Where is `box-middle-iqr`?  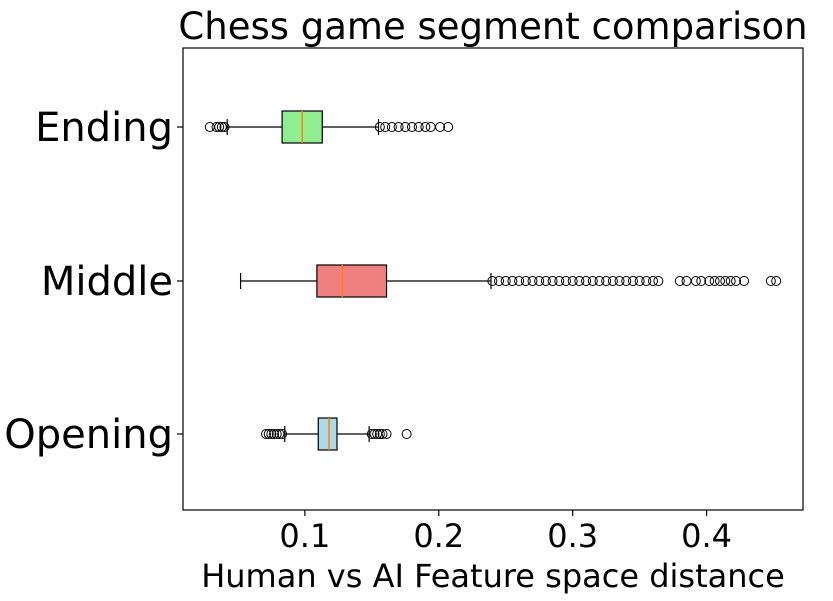
box-middle-iqr is located at coordinates (352, 281).